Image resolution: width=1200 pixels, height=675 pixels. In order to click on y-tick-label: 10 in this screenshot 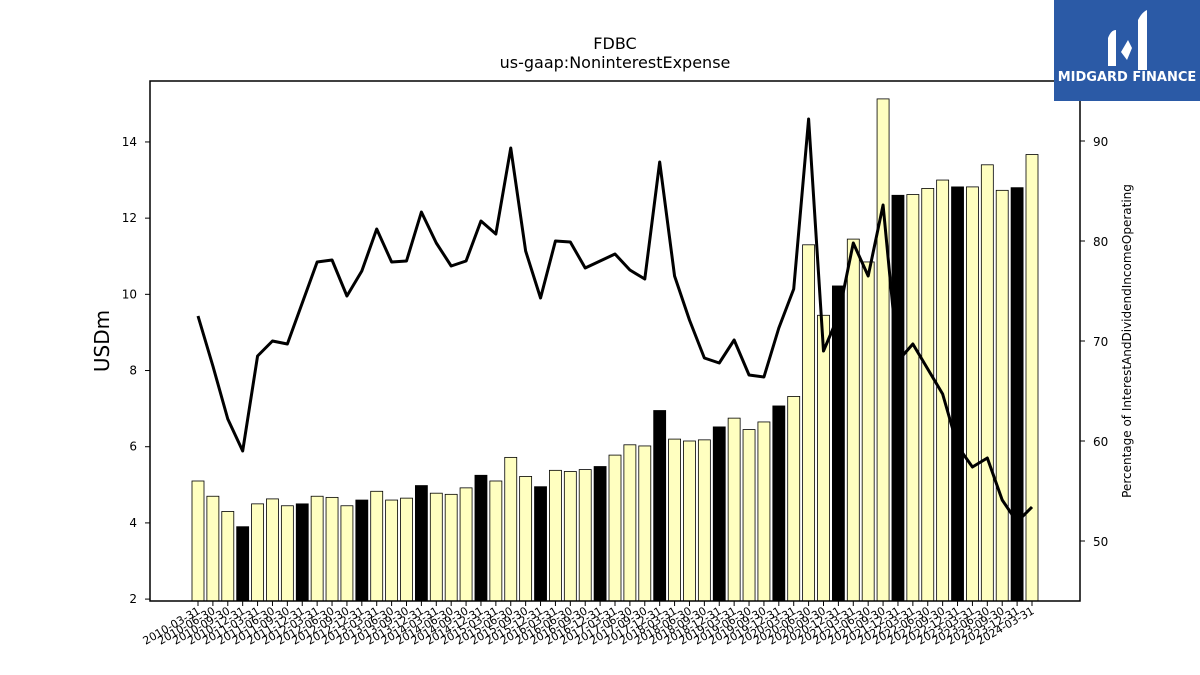, I will do `click(129, 294)`.